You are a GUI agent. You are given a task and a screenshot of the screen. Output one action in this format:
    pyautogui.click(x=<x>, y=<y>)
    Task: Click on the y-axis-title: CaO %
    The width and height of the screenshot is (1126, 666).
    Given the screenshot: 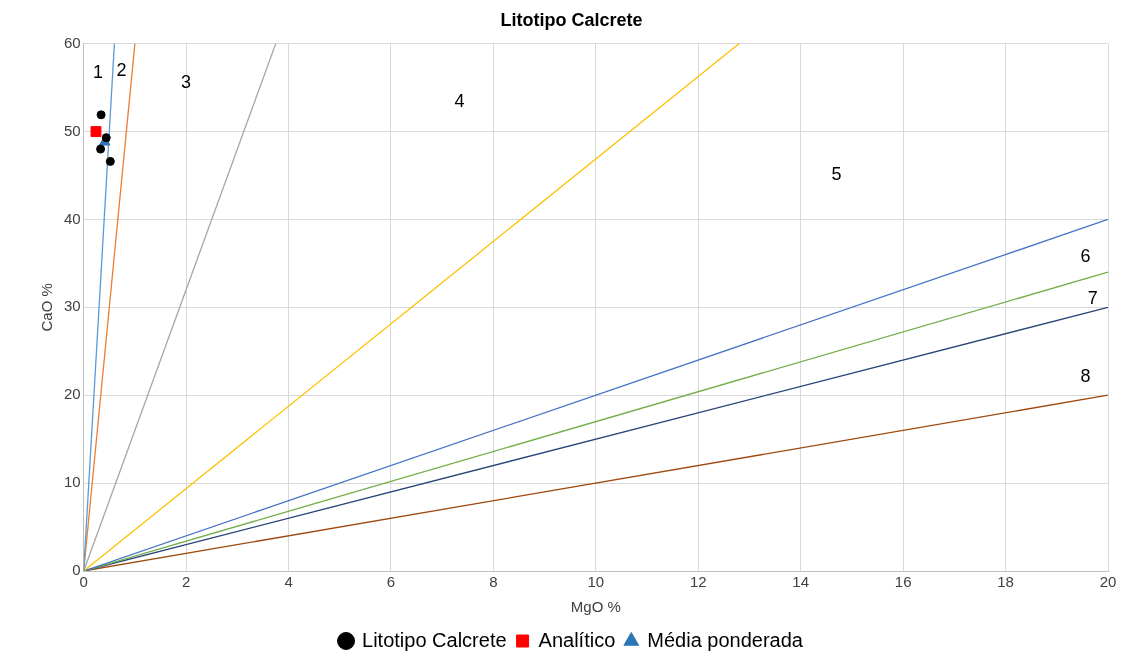 What is the action you would take?
    pyautogui.click(x=47, y=307)
    